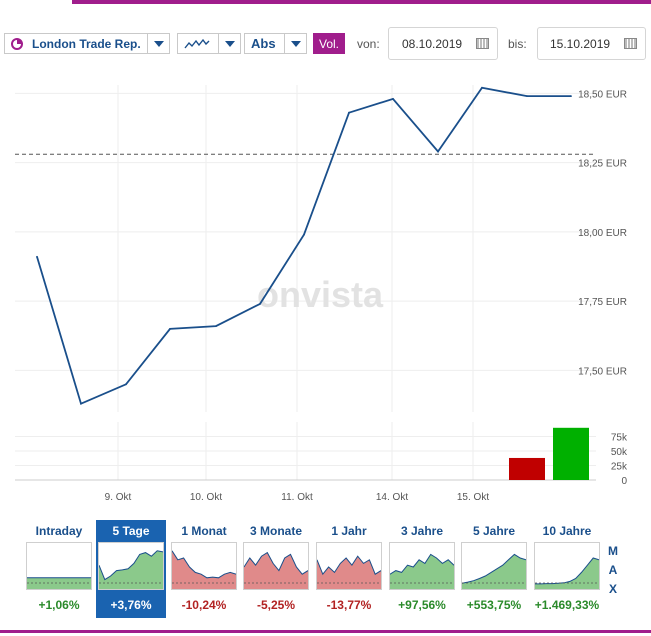 Image resolution: width=651 pixels, height=636 pixels. I want to click on period-change: -5,25%, so click(276, 605).